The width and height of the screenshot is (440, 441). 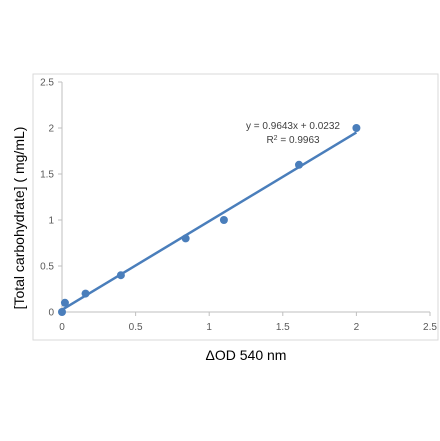 What do you see at coordinates (19, 218) in the screenshot?
I see `y-axis-title: [Total carbohydrate] ( mg/mL)` at bounding box center [19, 218].